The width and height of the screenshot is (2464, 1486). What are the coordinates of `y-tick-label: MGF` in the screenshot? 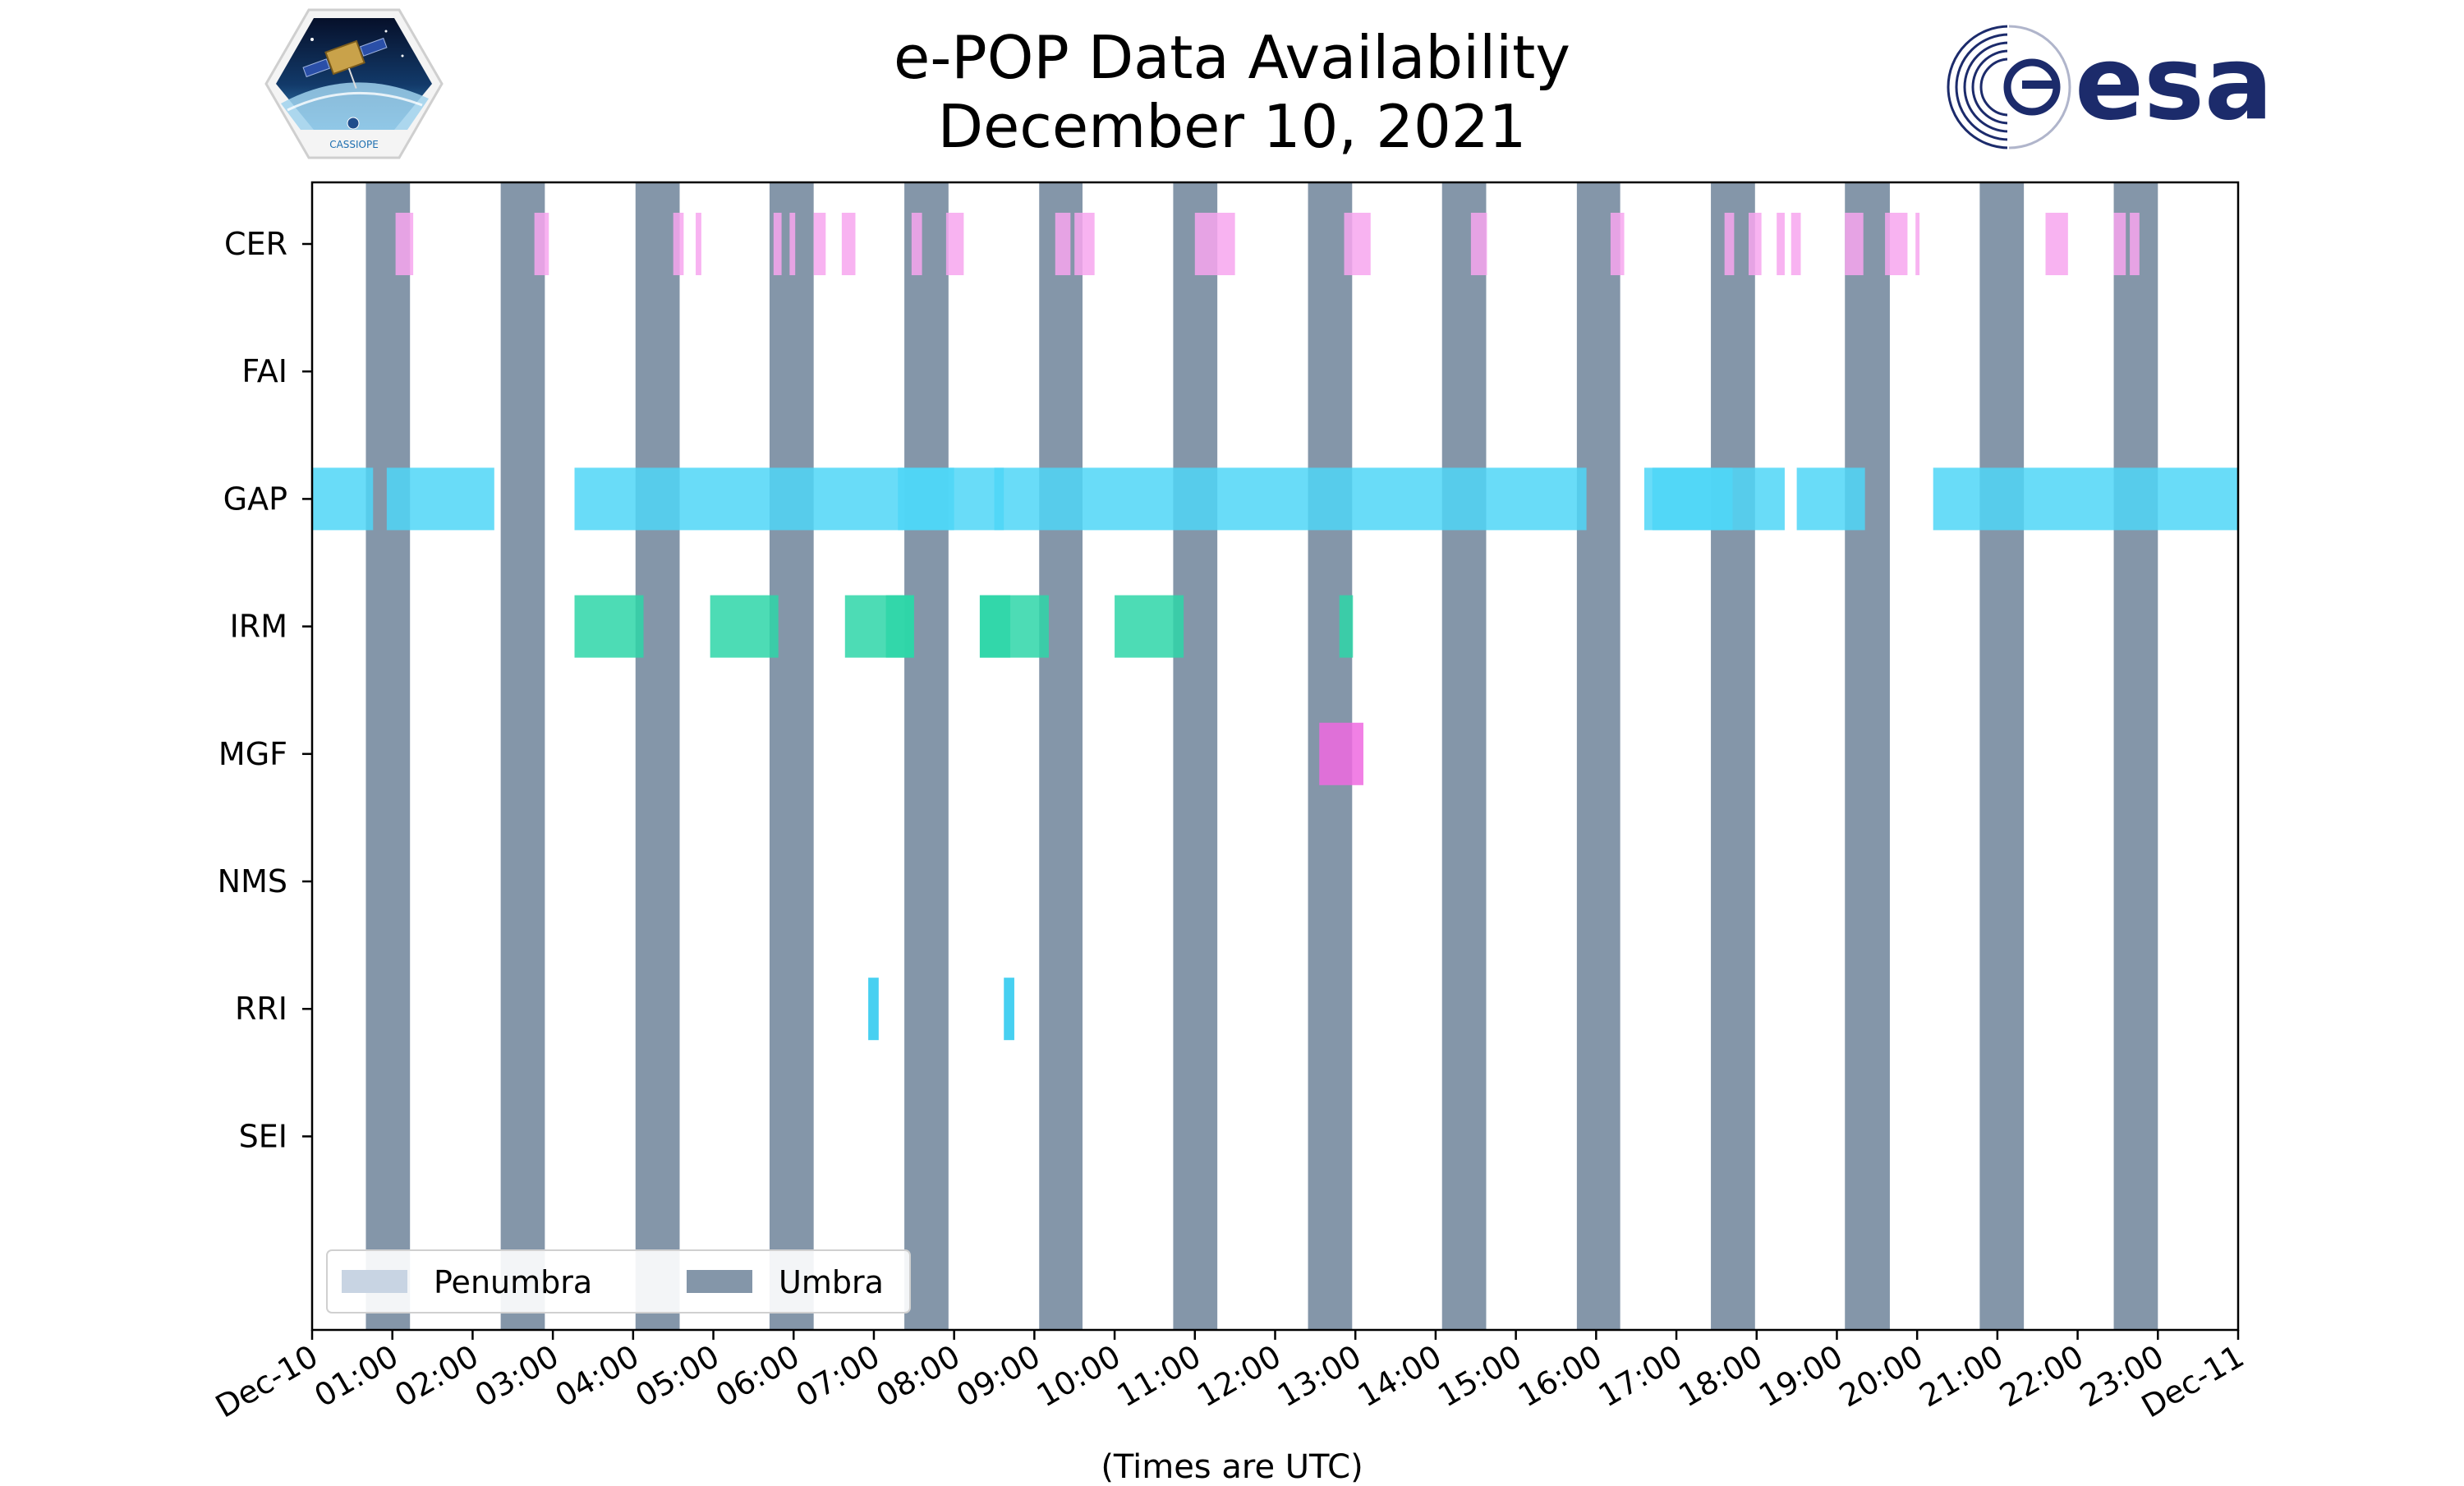 It's located at (252, 754).